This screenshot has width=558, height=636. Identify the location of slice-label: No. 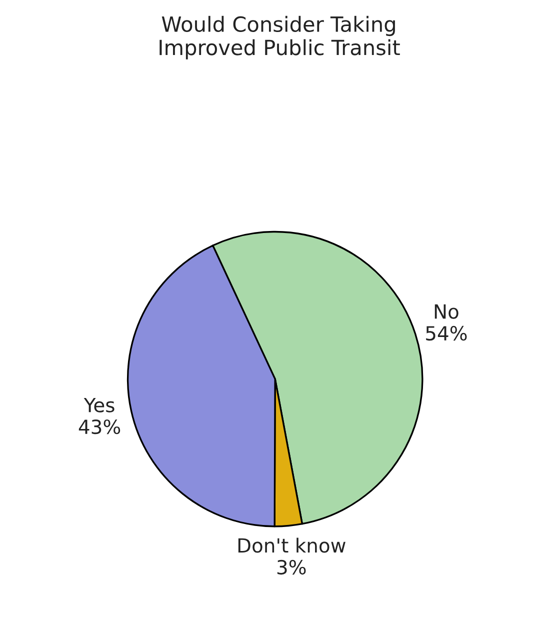
(446, 311).